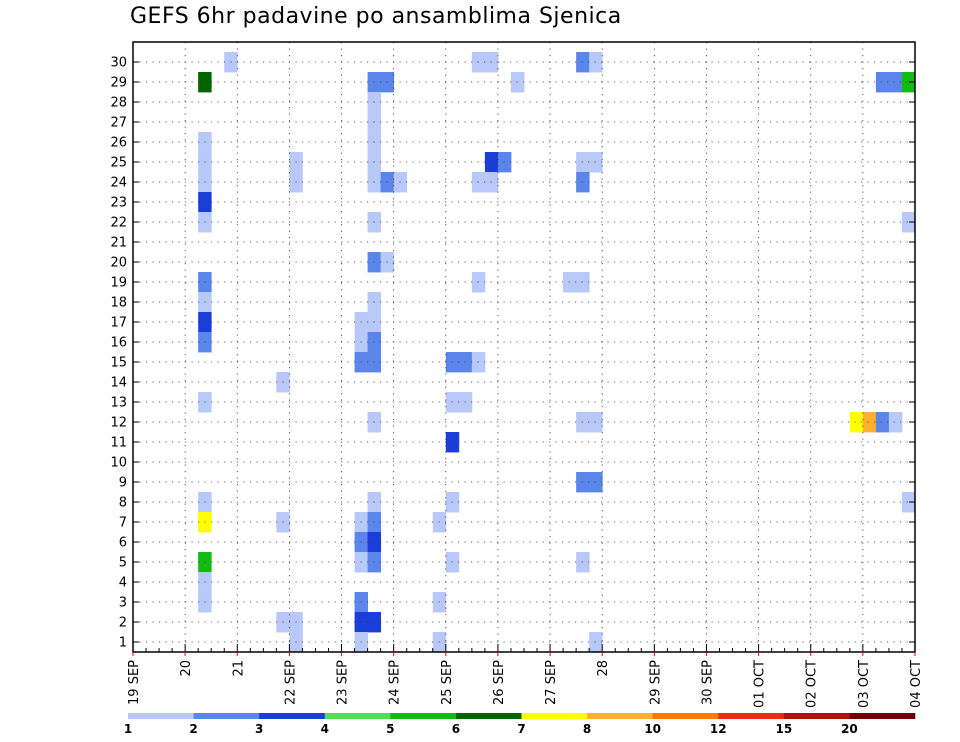  Describe the element at coordinates (325, 729) in the screenshot. I see `colorbar-label: 4` at that location.